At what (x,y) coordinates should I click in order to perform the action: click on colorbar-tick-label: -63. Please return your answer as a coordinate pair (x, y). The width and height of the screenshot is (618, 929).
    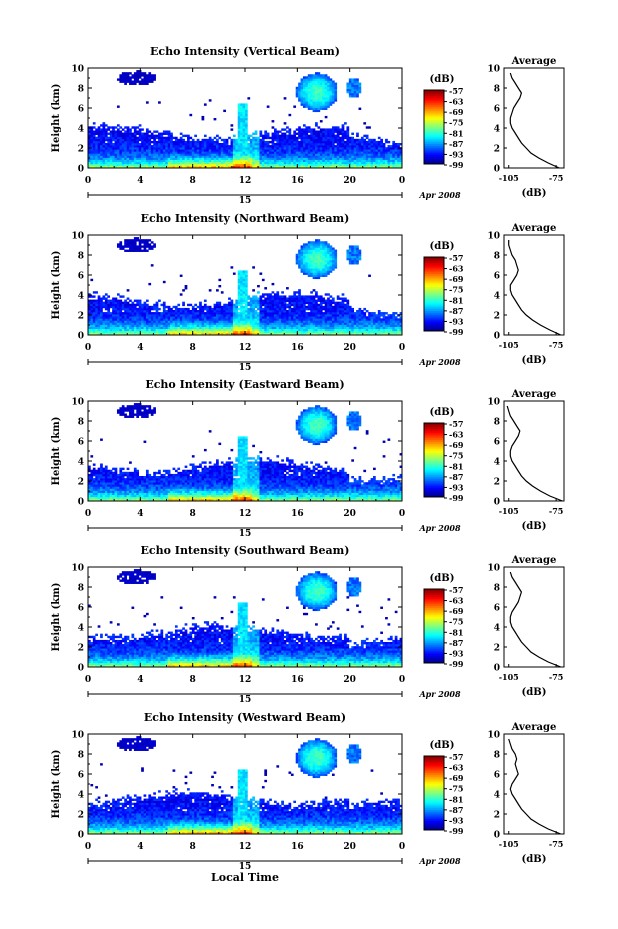
    Looking at the image, I should click on (456, 102).